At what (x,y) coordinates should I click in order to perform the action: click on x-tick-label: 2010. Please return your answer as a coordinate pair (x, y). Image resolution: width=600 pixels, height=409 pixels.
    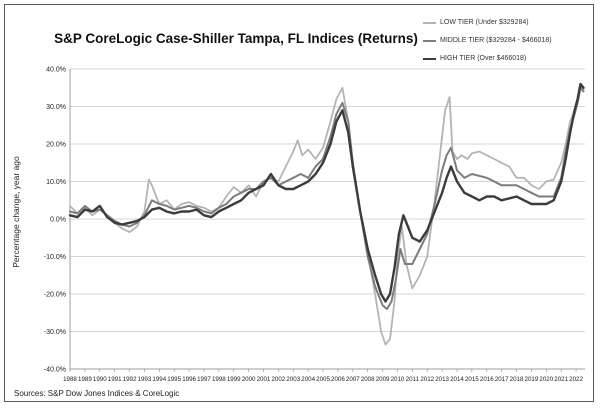
    Looking at the image, I should click on (398, 379).